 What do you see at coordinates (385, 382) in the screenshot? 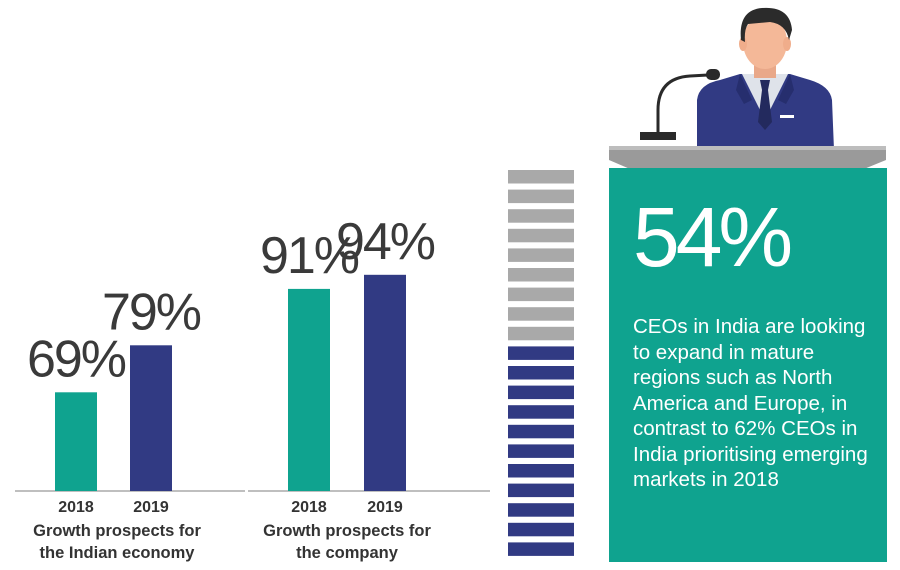
I see `bar-company-2019` at bounding box center [385, 382].